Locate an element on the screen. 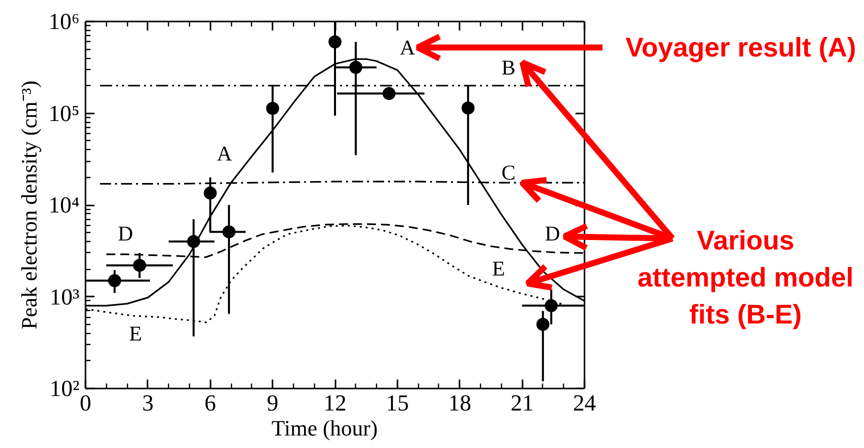 The image size is (864, 448). x-tick-label: 3 is located at coordinates (148, 403).